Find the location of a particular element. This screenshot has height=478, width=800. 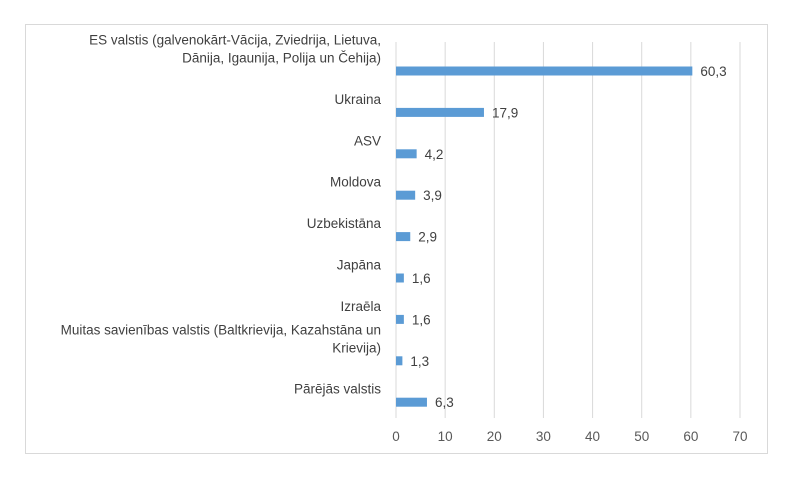

category-label: Uzbekistāna is located at coordinates (344, 223).